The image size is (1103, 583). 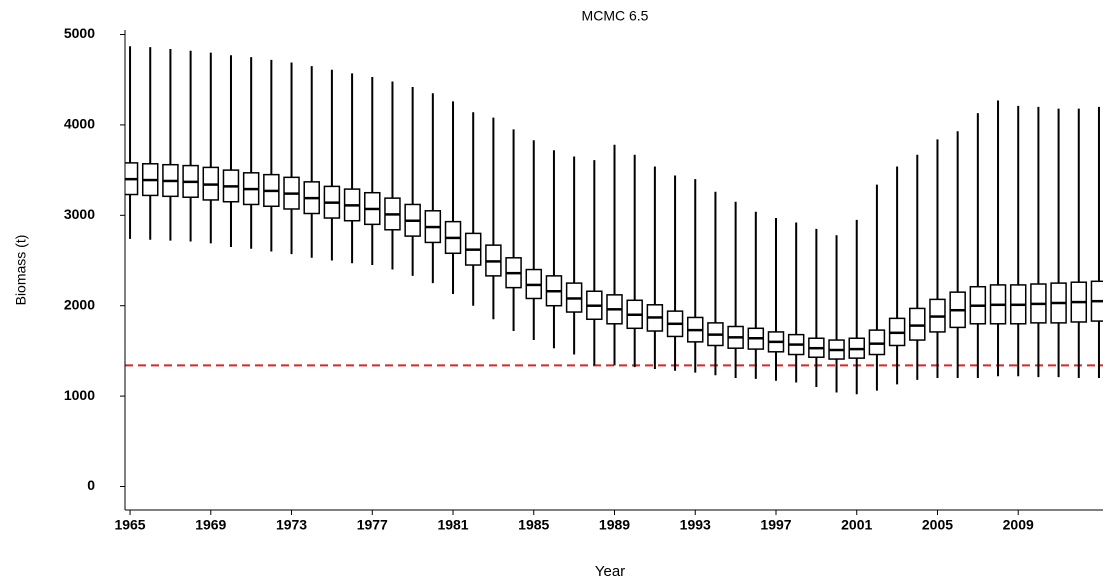 I want to click on y-tick-label: 5000, so click(x=79, y=33).